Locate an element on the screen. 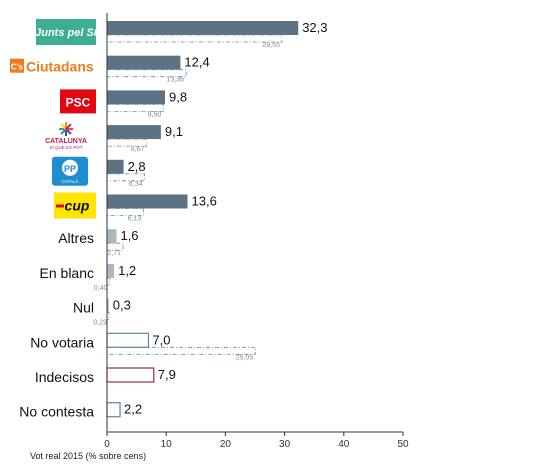 This screenshot has height=466, width=542. logo-text: CATALUNYA is located at coordinates (66, 141).